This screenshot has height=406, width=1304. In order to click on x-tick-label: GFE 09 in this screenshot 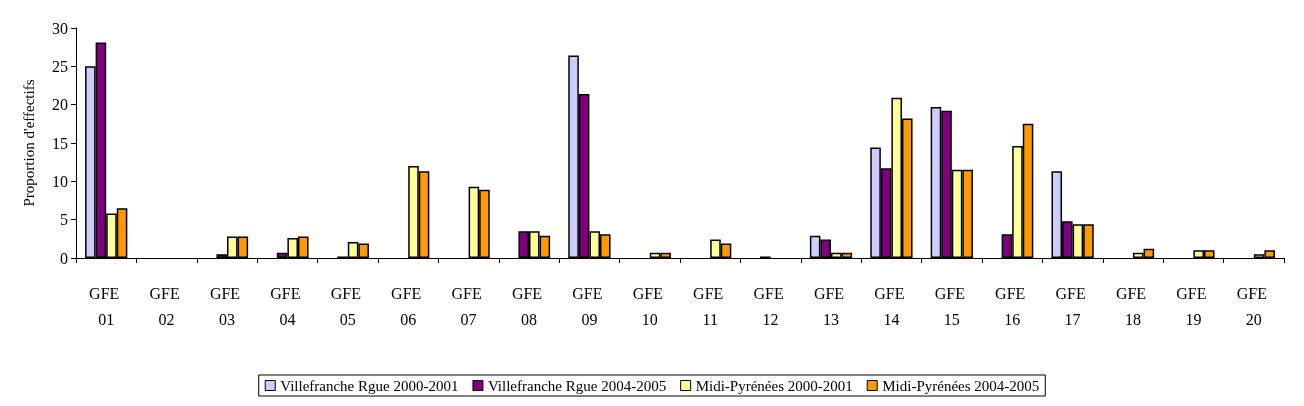, I will do `click(589, 306)`.